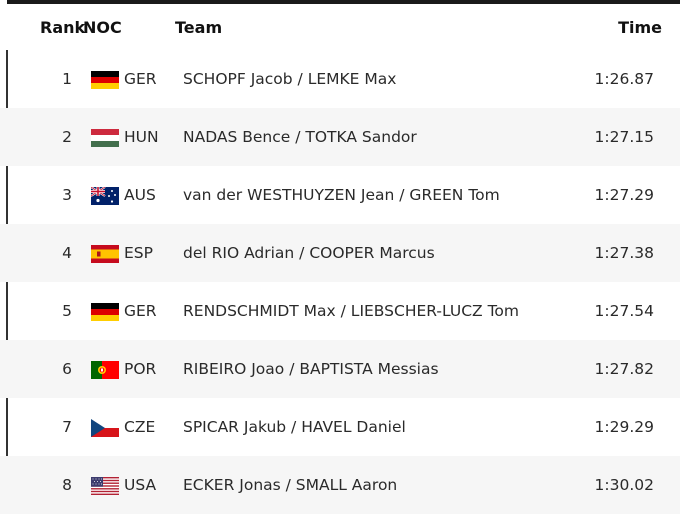 Image resolution: width=680 pixels, height=522 pixels. What do you see at coordinates (140, 195) in the screenshot?
I see `noc-cell: AUS` at bounding box center [140, 195].